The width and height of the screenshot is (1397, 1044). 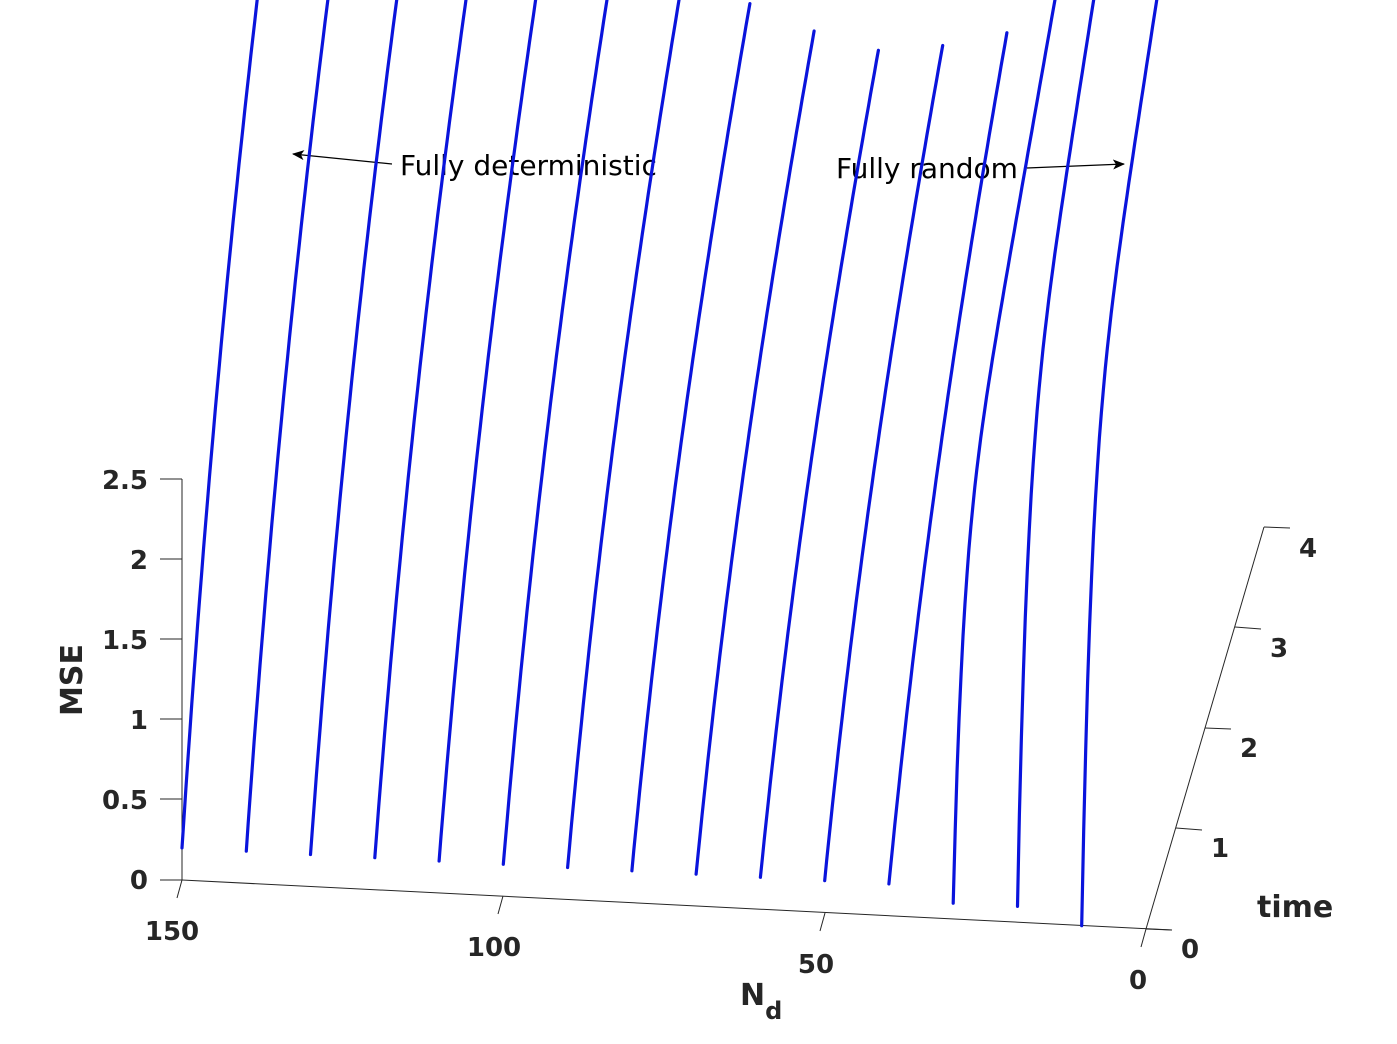 What do you see at coordinates (1295, 907) in the screenshot?
I see `time-axis-label: time` at bounding box center [1295, 907].